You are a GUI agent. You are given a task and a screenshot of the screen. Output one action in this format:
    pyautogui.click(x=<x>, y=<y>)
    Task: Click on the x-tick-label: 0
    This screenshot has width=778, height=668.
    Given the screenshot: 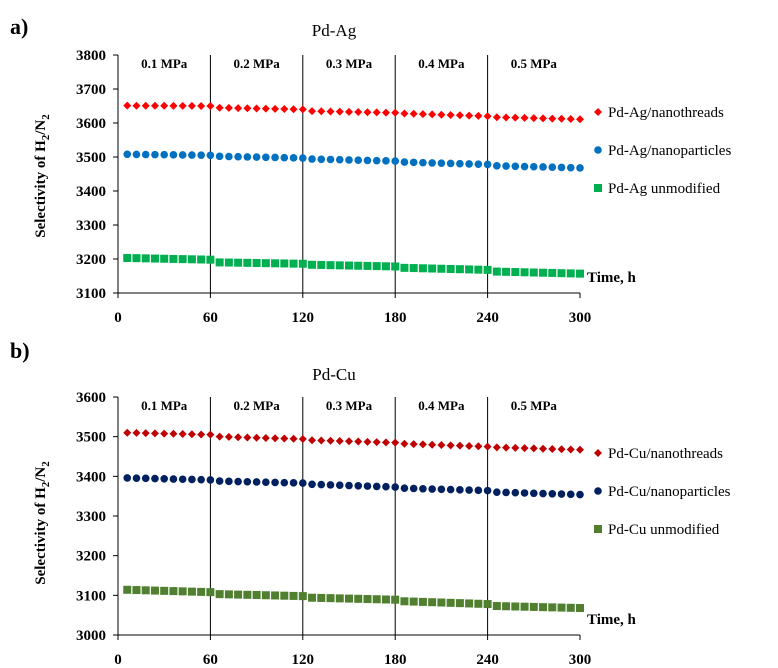 What is the action you would take?
    pyautogui.click(x=118, y=660)
    